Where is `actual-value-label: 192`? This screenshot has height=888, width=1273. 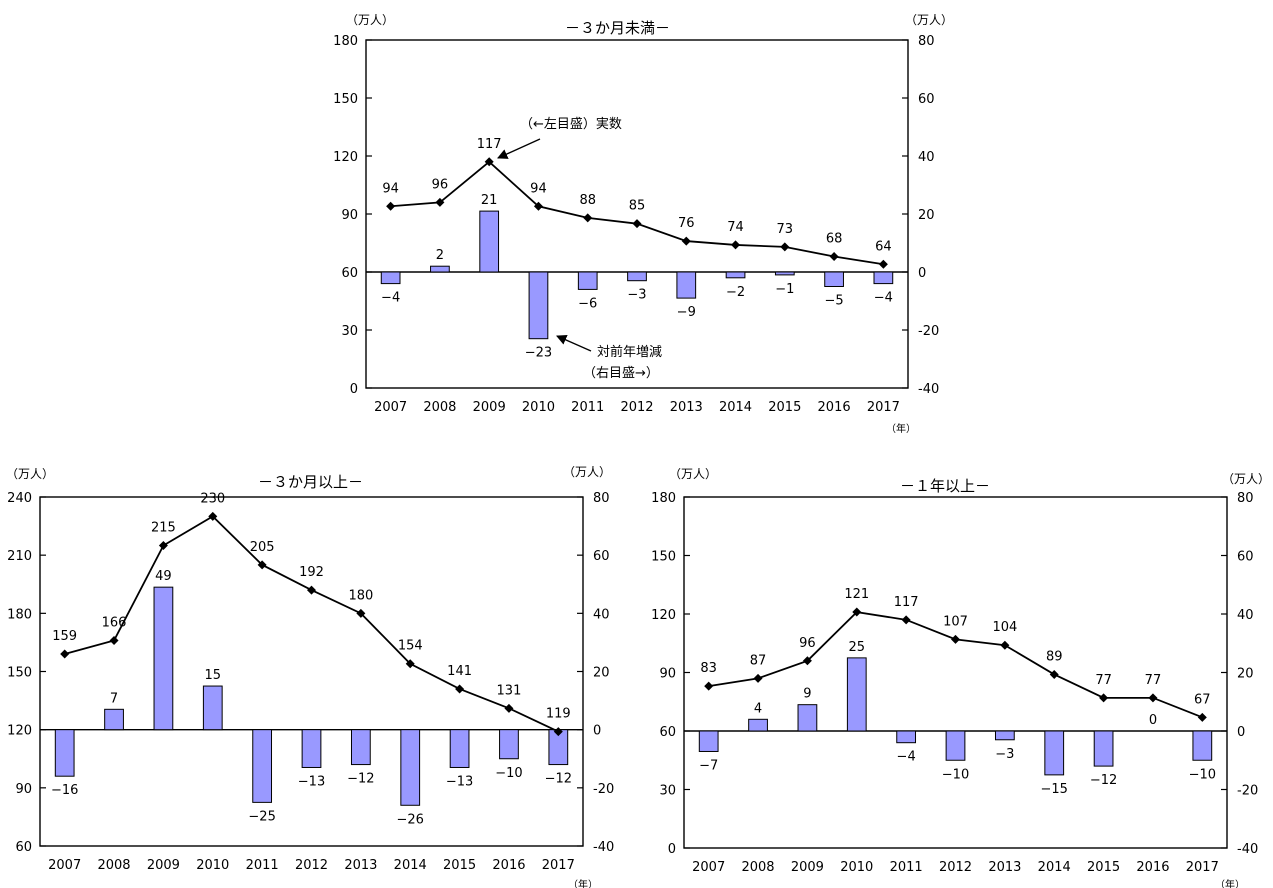
actual-value-label: 192 is located at coordinates (311, 572).